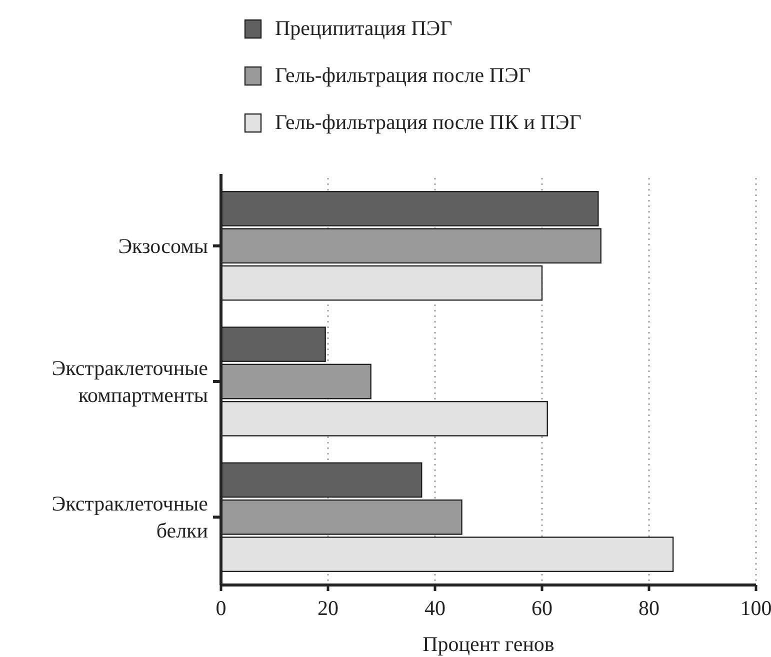 Image resolution: width=771 pixels, height=657 pixels. What do you see at coordinates (130, 517) in the screenshot?
I see `y-tick-label: Экстраклеточные белки` at bounding box center [130, 517].